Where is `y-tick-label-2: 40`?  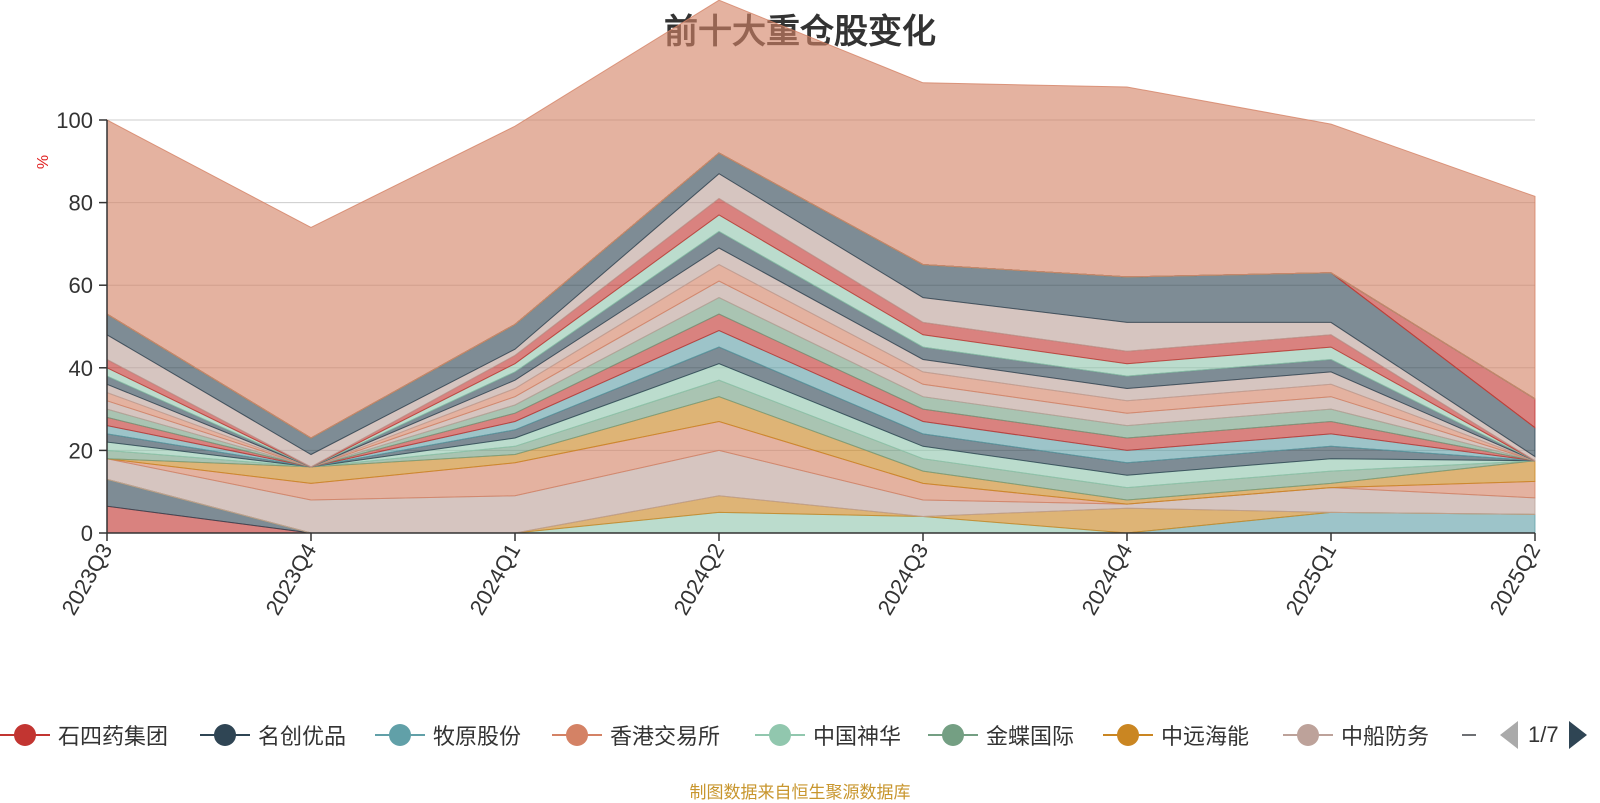
y-tick-label-2: 40 is located at coordinates (81, 368).